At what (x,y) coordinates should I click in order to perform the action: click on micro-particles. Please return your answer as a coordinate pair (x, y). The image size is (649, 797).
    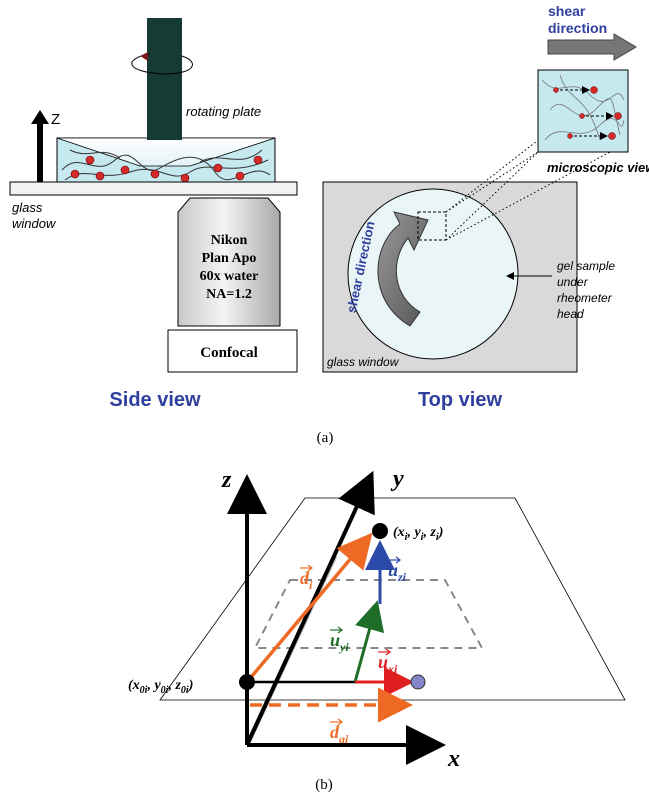
    Looking at the image, I should click on (587, 113).